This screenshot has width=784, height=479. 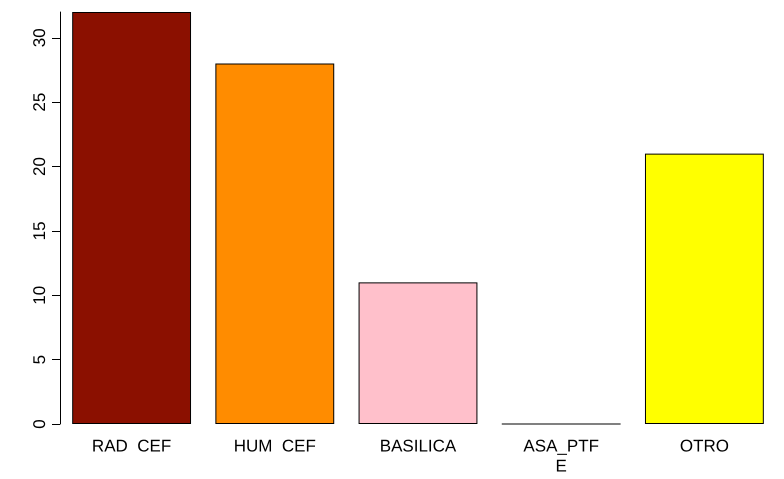 What do you see at coordinates (561, 456) in the screenshot?
I see `x-tick-label: ASA_PTF E` at bounding box center [561, 456].